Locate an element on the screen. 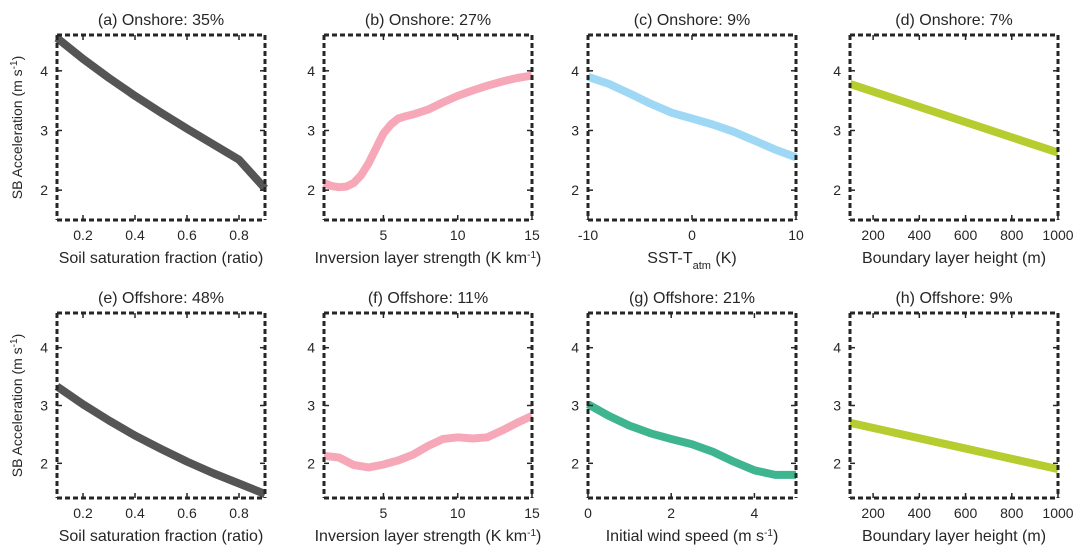  x-axis-label-main: Soil saturation fraction (ratio) is located at coordinates (161, 258).